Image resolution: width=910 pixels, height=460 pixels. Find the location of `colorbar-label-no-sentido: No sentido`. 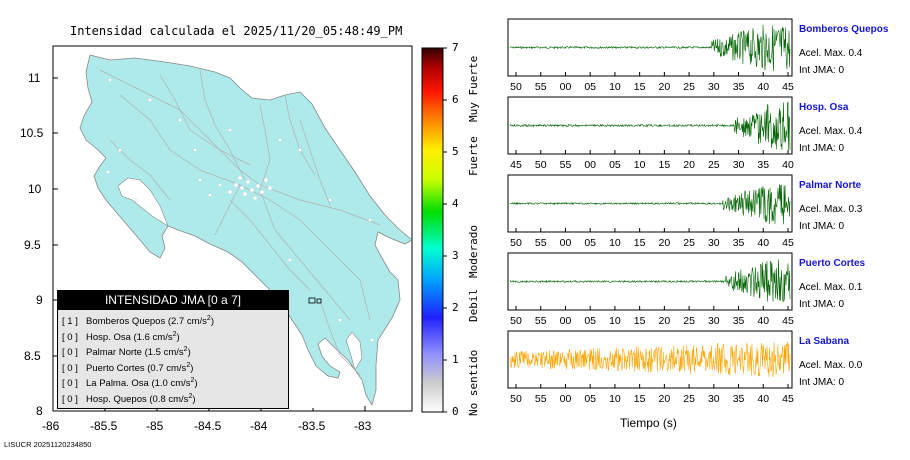

colorbar-label-no-sentido: No sentido is located at coordinates (473, 383).